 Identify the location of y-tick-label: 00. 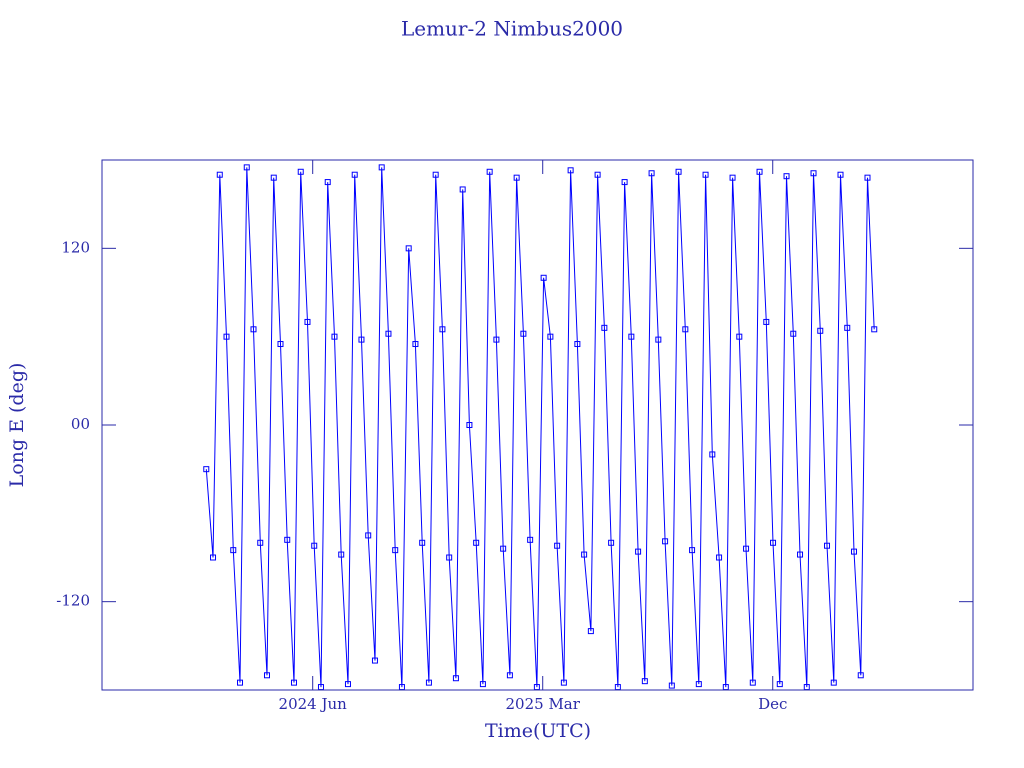
(80, 424).